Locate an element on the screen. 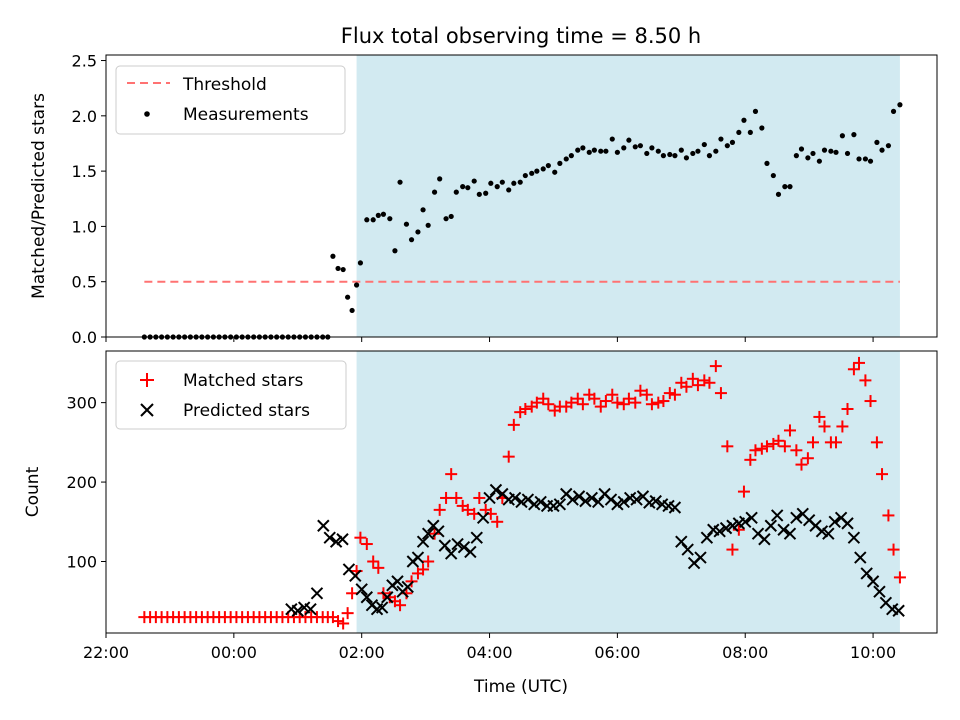 The image size is (960, 720). predicted-stars-series is located at coordinates (595, 550).